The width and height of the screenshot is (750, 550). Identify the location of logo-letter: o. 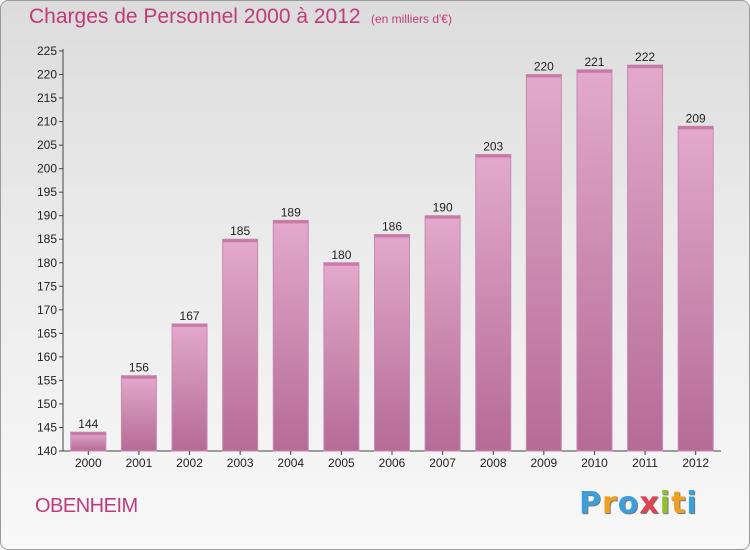
(628, 503).